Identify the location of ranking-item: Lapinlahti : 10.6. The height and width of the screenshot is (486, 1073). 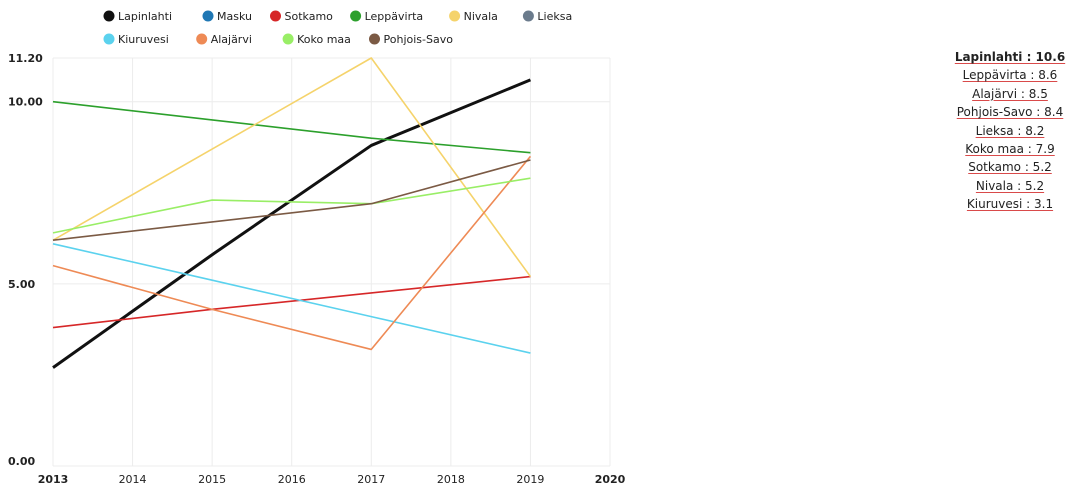
(1006, 57).